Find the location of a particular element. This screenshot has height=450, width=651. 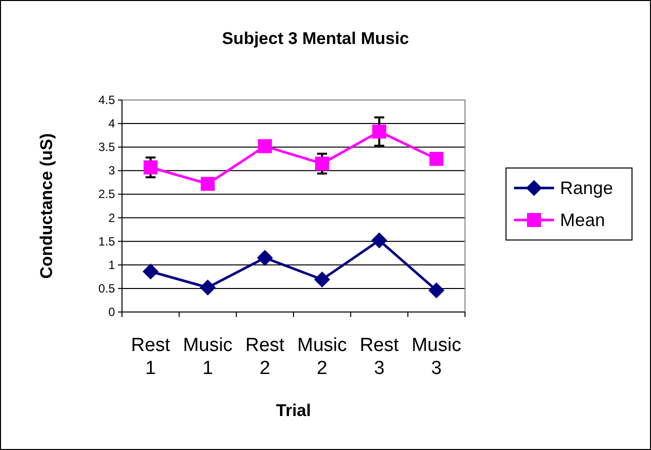

y-tick-label: 2 is located at coordinates (112, 217).